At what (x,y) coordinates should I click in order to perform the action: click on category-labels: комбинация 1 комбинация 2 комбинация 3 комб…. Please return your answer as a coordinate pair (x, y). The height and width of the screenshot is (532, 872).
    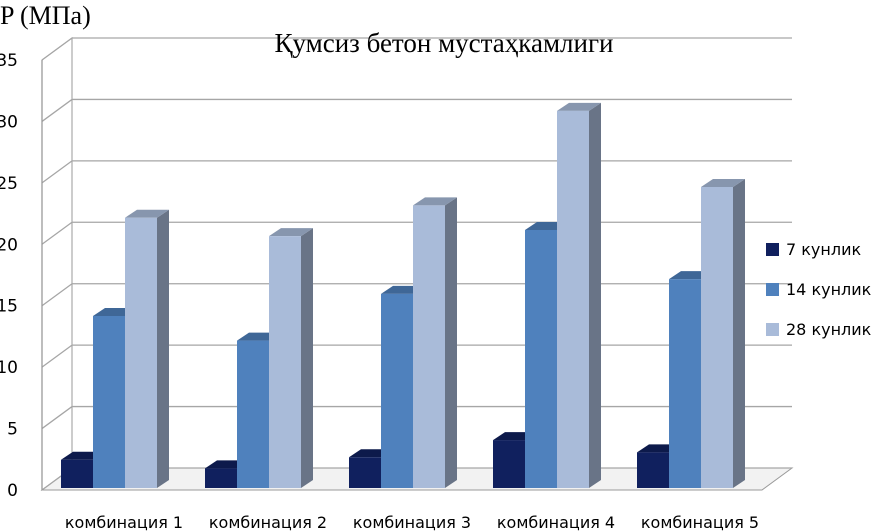
    Looking at the image, I should click on (412, 522).